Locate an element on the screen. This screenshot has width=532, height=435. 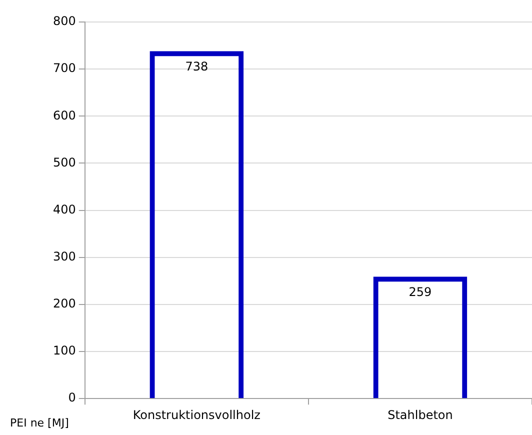
y-tick-label: 200 is located at coordinates (64, 303).